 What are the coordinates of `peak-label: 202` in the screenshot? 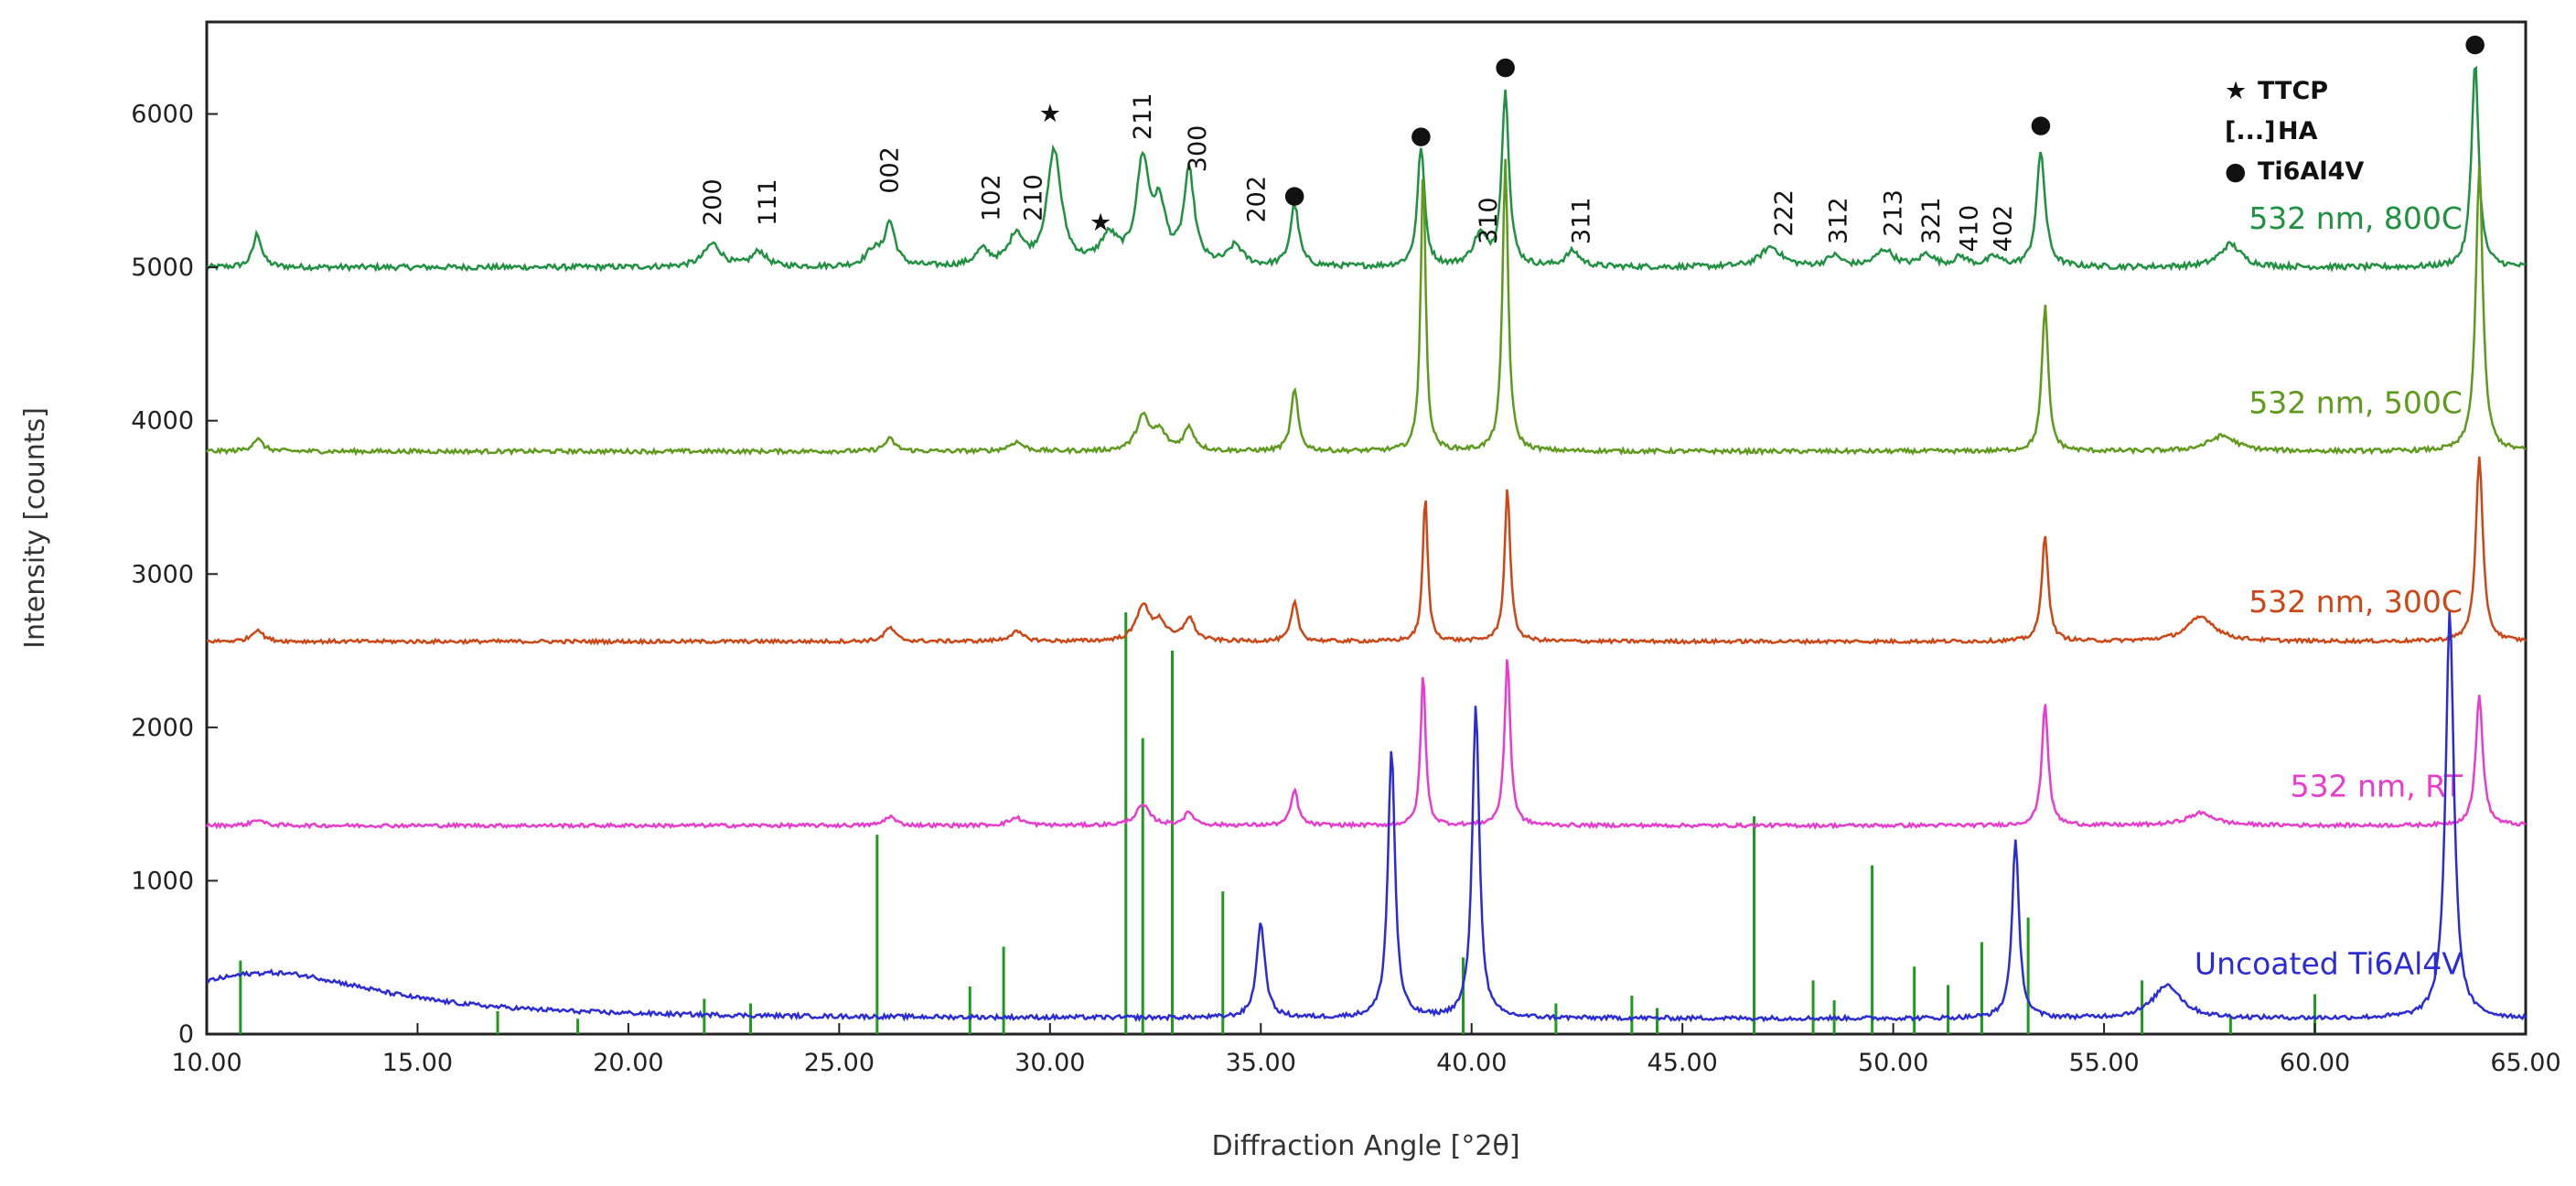 It's located at (1257, 199).